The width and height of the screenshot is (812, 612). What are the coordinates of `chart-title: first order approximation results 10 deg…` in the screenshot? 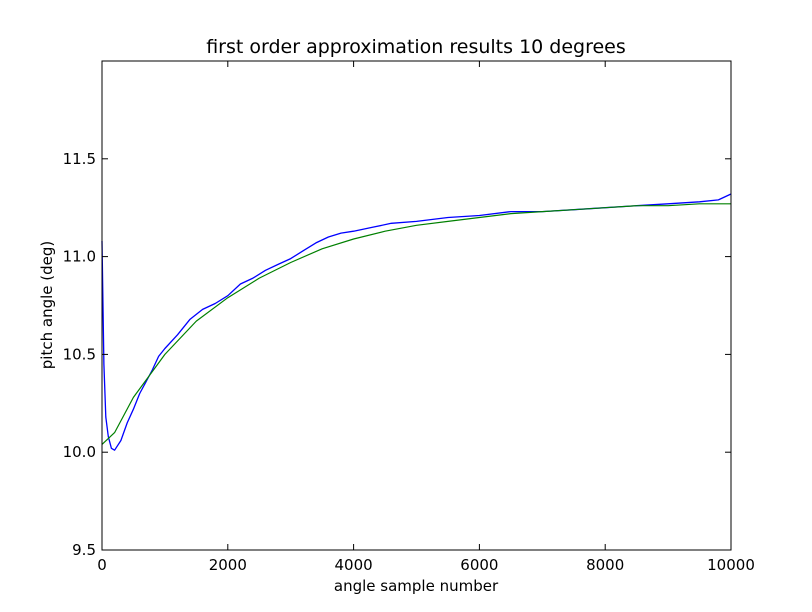 It's located at (416, 47).